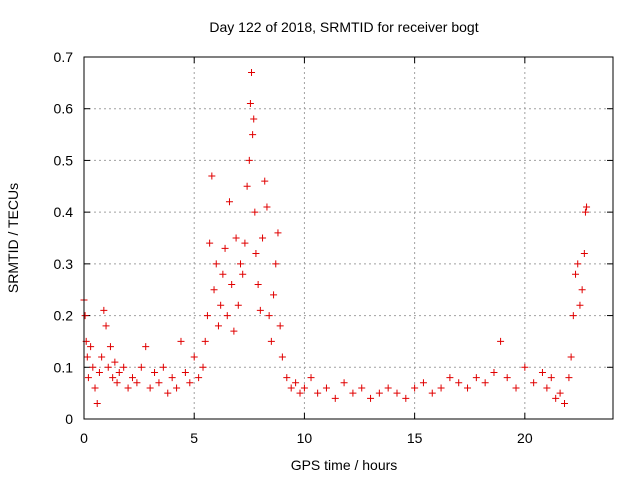 This screenshot has height=480, width=640. Describe the element at coordinates (64, 160) in the screenshot. I see `y-tick-label: 0.5` at that location.